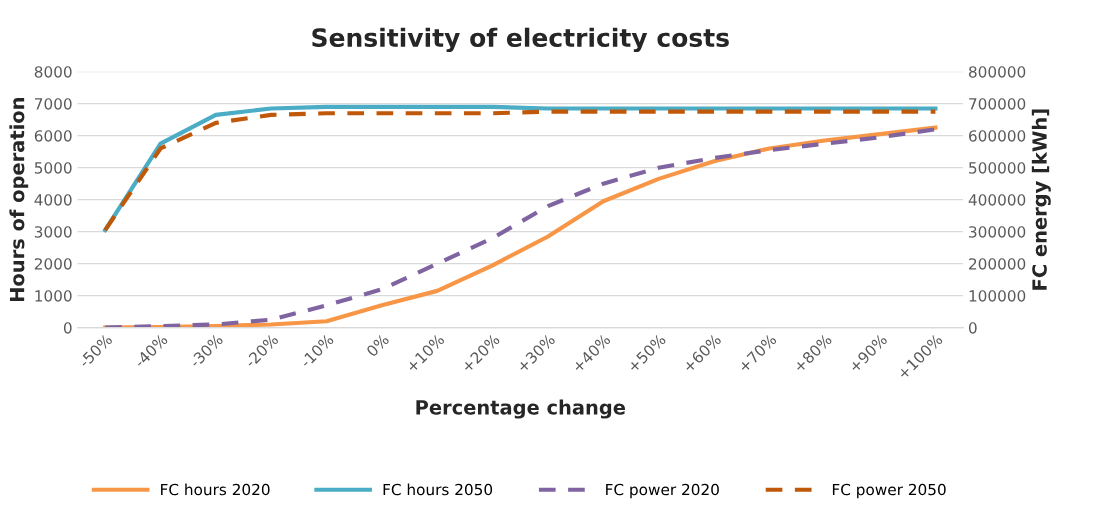 The height and width of the screenshot is (512, 1107). What do you see at coordinates (67, 328) in the screenshot?
I see `y-tick-label: 0` at bounding box center [67, 328].